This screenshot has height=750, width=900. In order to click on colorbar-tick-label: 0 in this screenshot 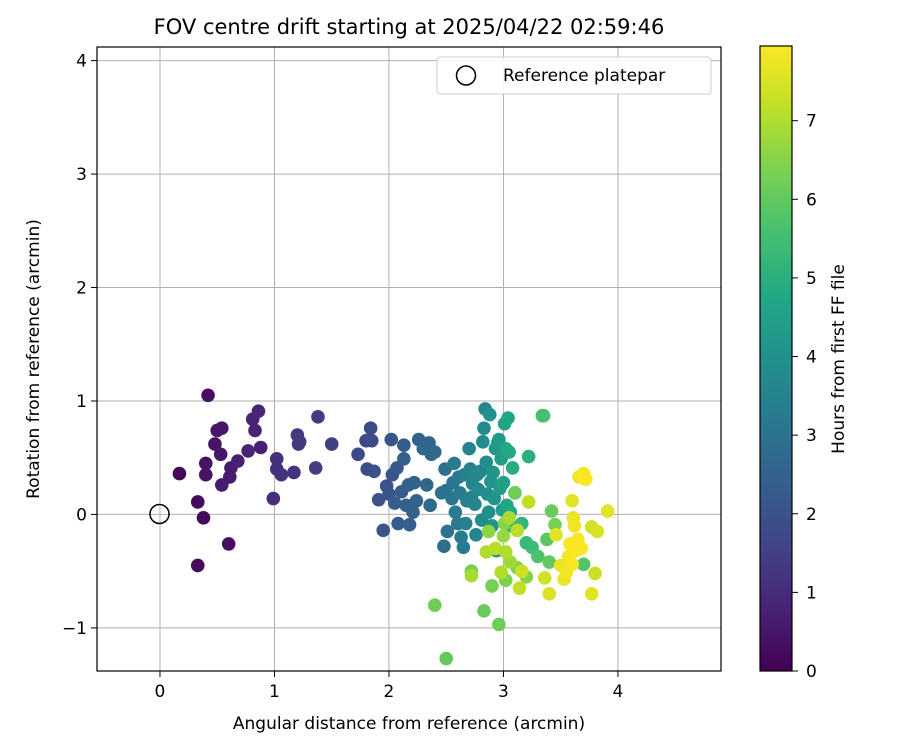, I will do `click(811, 672)`.